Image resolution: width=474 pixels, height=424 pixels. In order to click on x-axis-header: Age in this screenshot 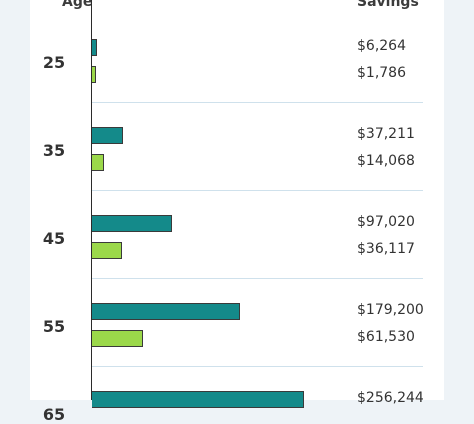, I will do `click(77, 5)`.